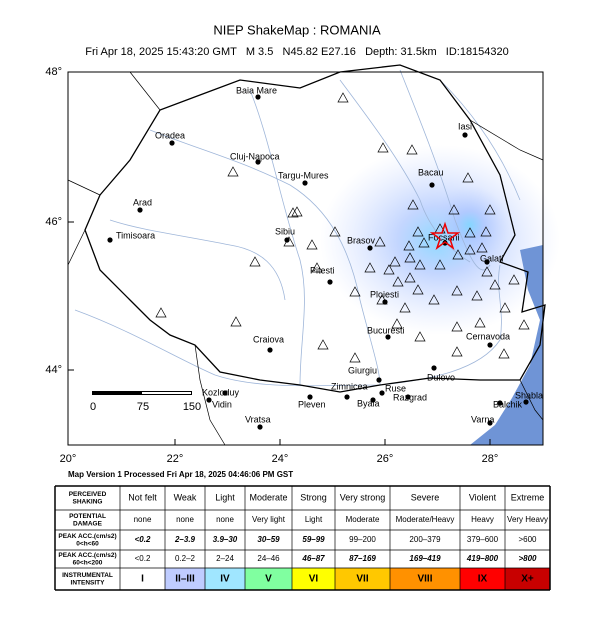  What do you see at coordinates (322, 270) in the screenshot?
I see `city-label: Pitesti` at bounding box center [322, 270].